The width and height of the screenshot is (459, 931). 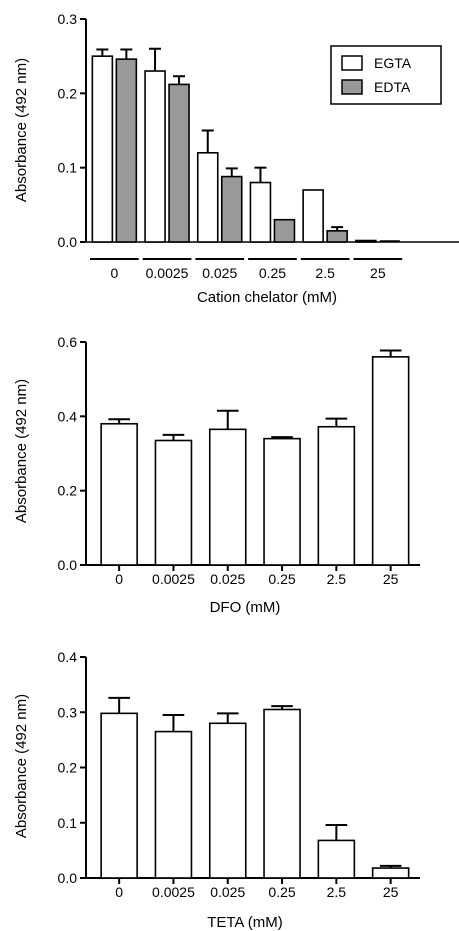 I want to click on x-axis-title: DFO (mM), so click(x=245, y=607).